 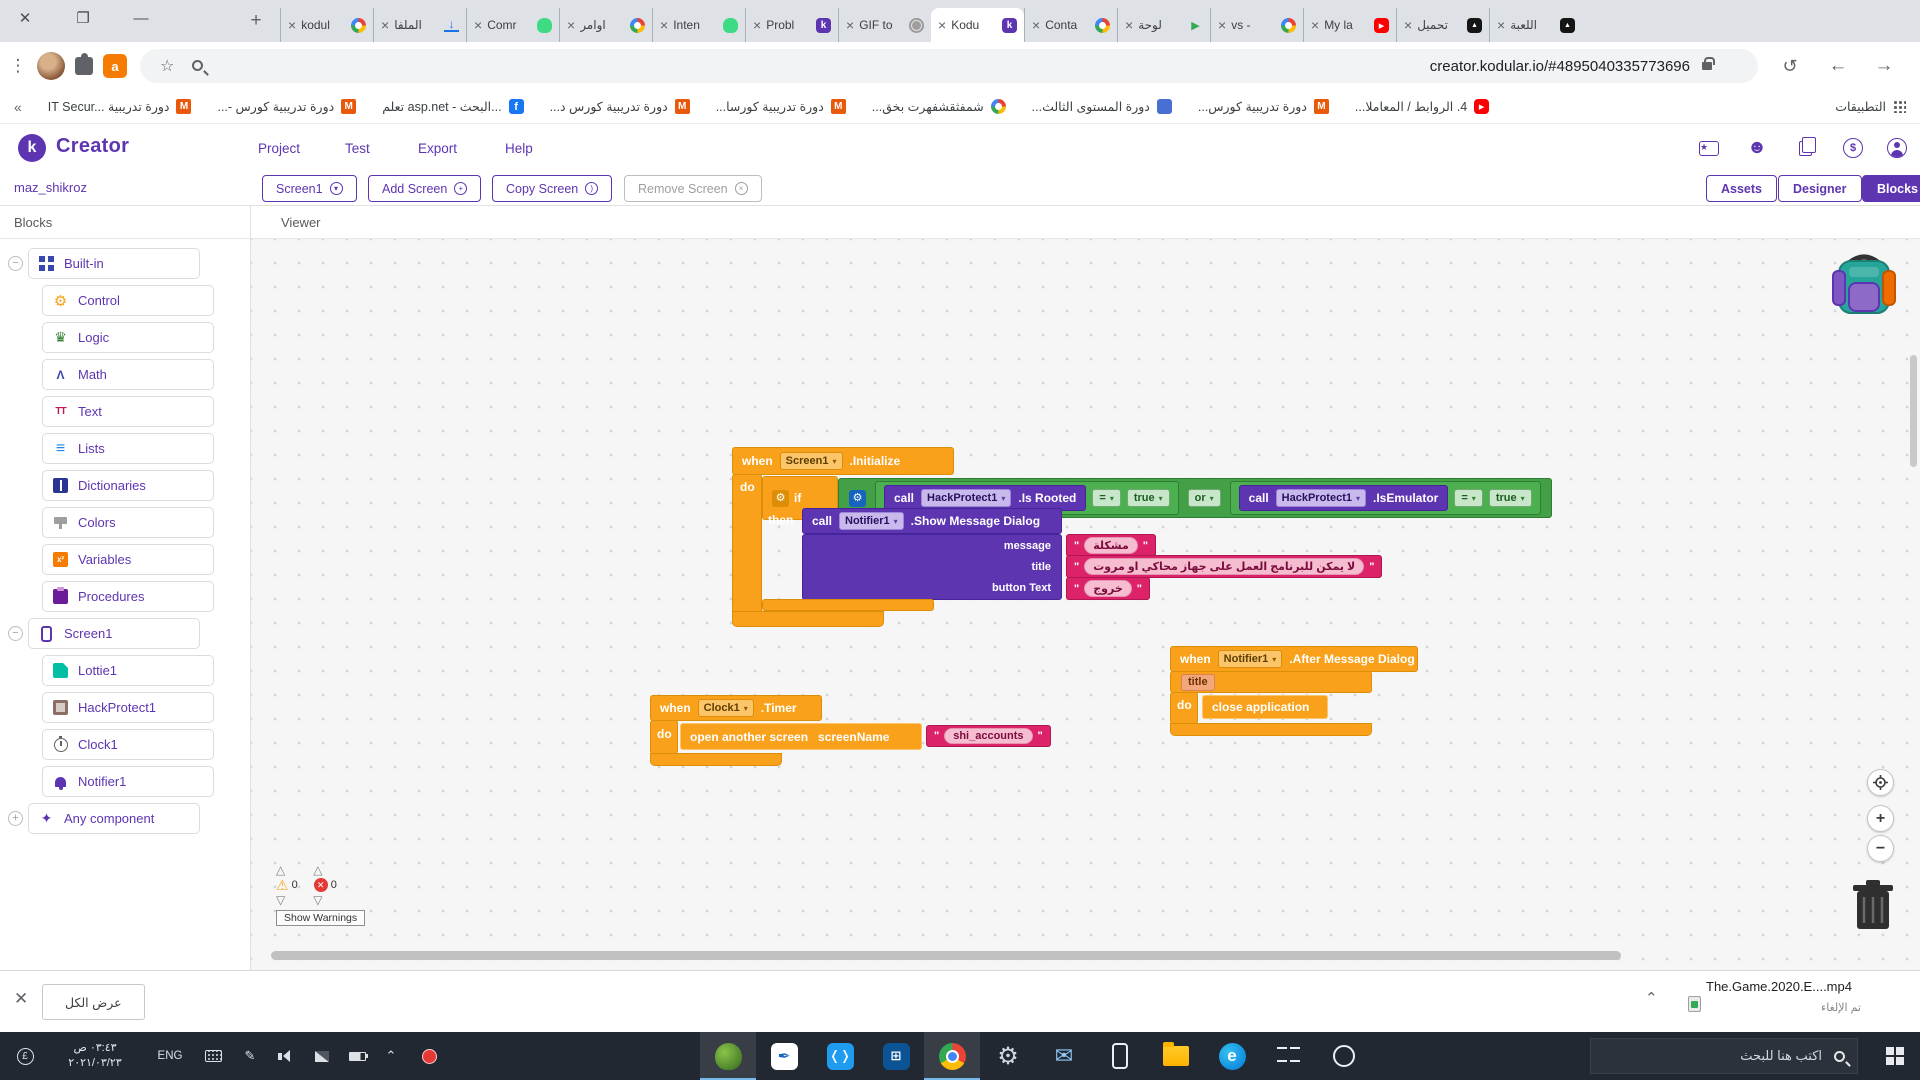 What do you see at coordinates (125, 523) in the screenshot?
I see `sidebar-item-colors: Colors` at bounding box center [125, 523].